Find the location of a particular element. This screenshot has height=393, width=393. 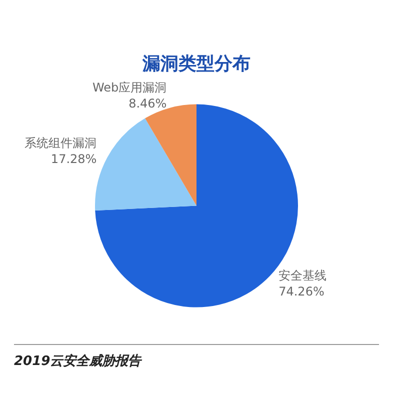

slice-label: Web应用漏洞 is located at coordinates (129, 87).